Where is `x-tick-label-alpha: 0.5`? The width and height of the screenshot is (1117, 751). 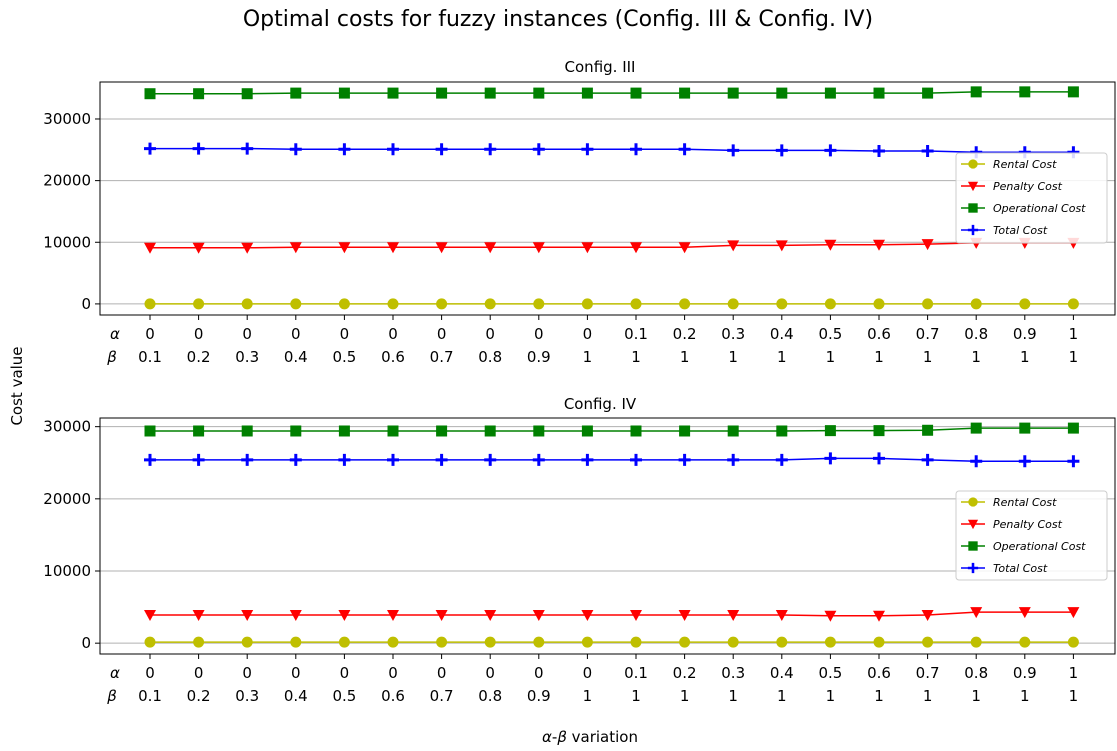 x-tick-label-alpha: 0.5 is located at coordinates (830, 334).